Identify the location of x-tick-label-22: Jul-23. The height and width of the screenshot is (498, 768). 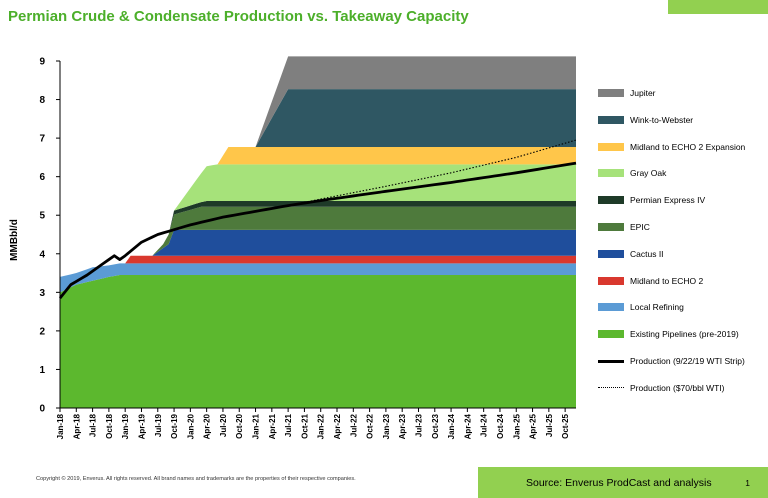
(418, 425).